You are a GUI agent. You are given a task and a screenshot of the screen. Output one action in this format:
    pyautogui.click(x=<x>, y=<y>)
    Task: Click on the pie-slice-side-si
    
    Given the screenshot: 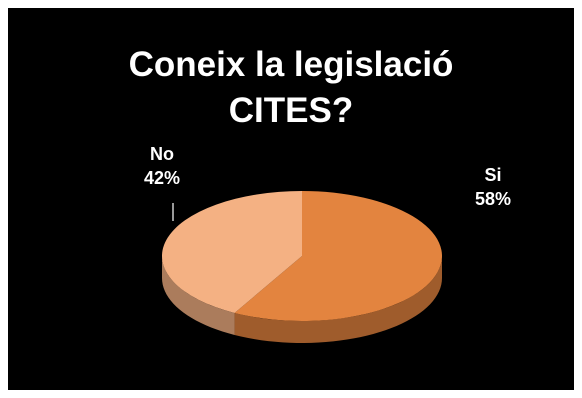 What is the action you would take?
    pyautogui.click(x=338, y=299)
    